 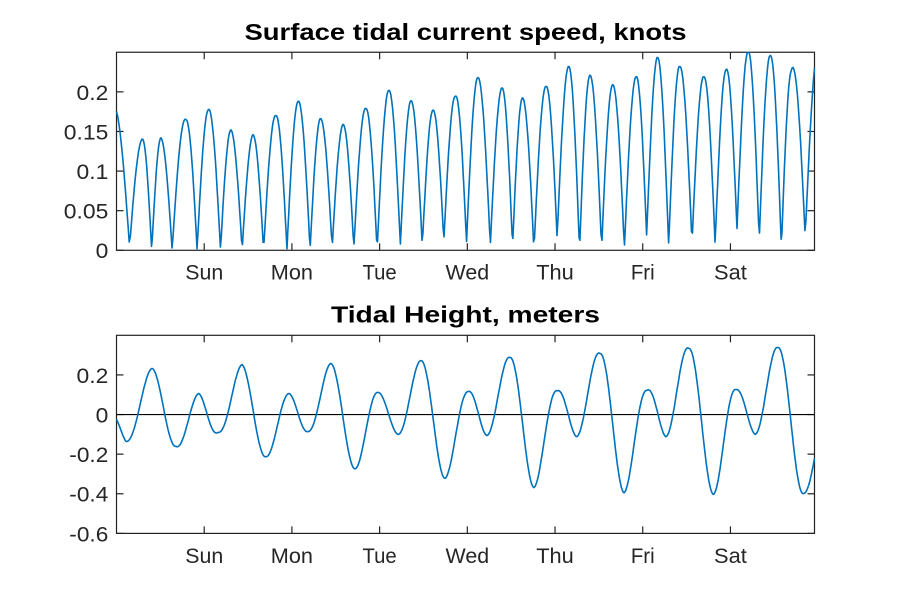 I want to click on svg-text: Tidal Height, meters, so click(x=465, y=315).